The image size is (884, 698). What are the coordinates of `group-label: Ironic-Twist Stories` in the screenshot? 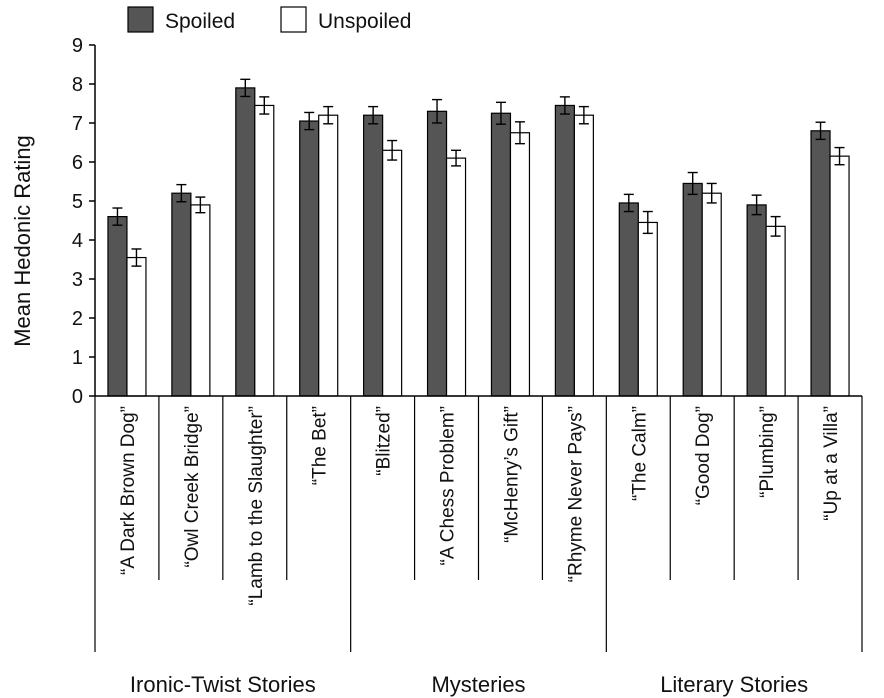 It's located at (223, 684).